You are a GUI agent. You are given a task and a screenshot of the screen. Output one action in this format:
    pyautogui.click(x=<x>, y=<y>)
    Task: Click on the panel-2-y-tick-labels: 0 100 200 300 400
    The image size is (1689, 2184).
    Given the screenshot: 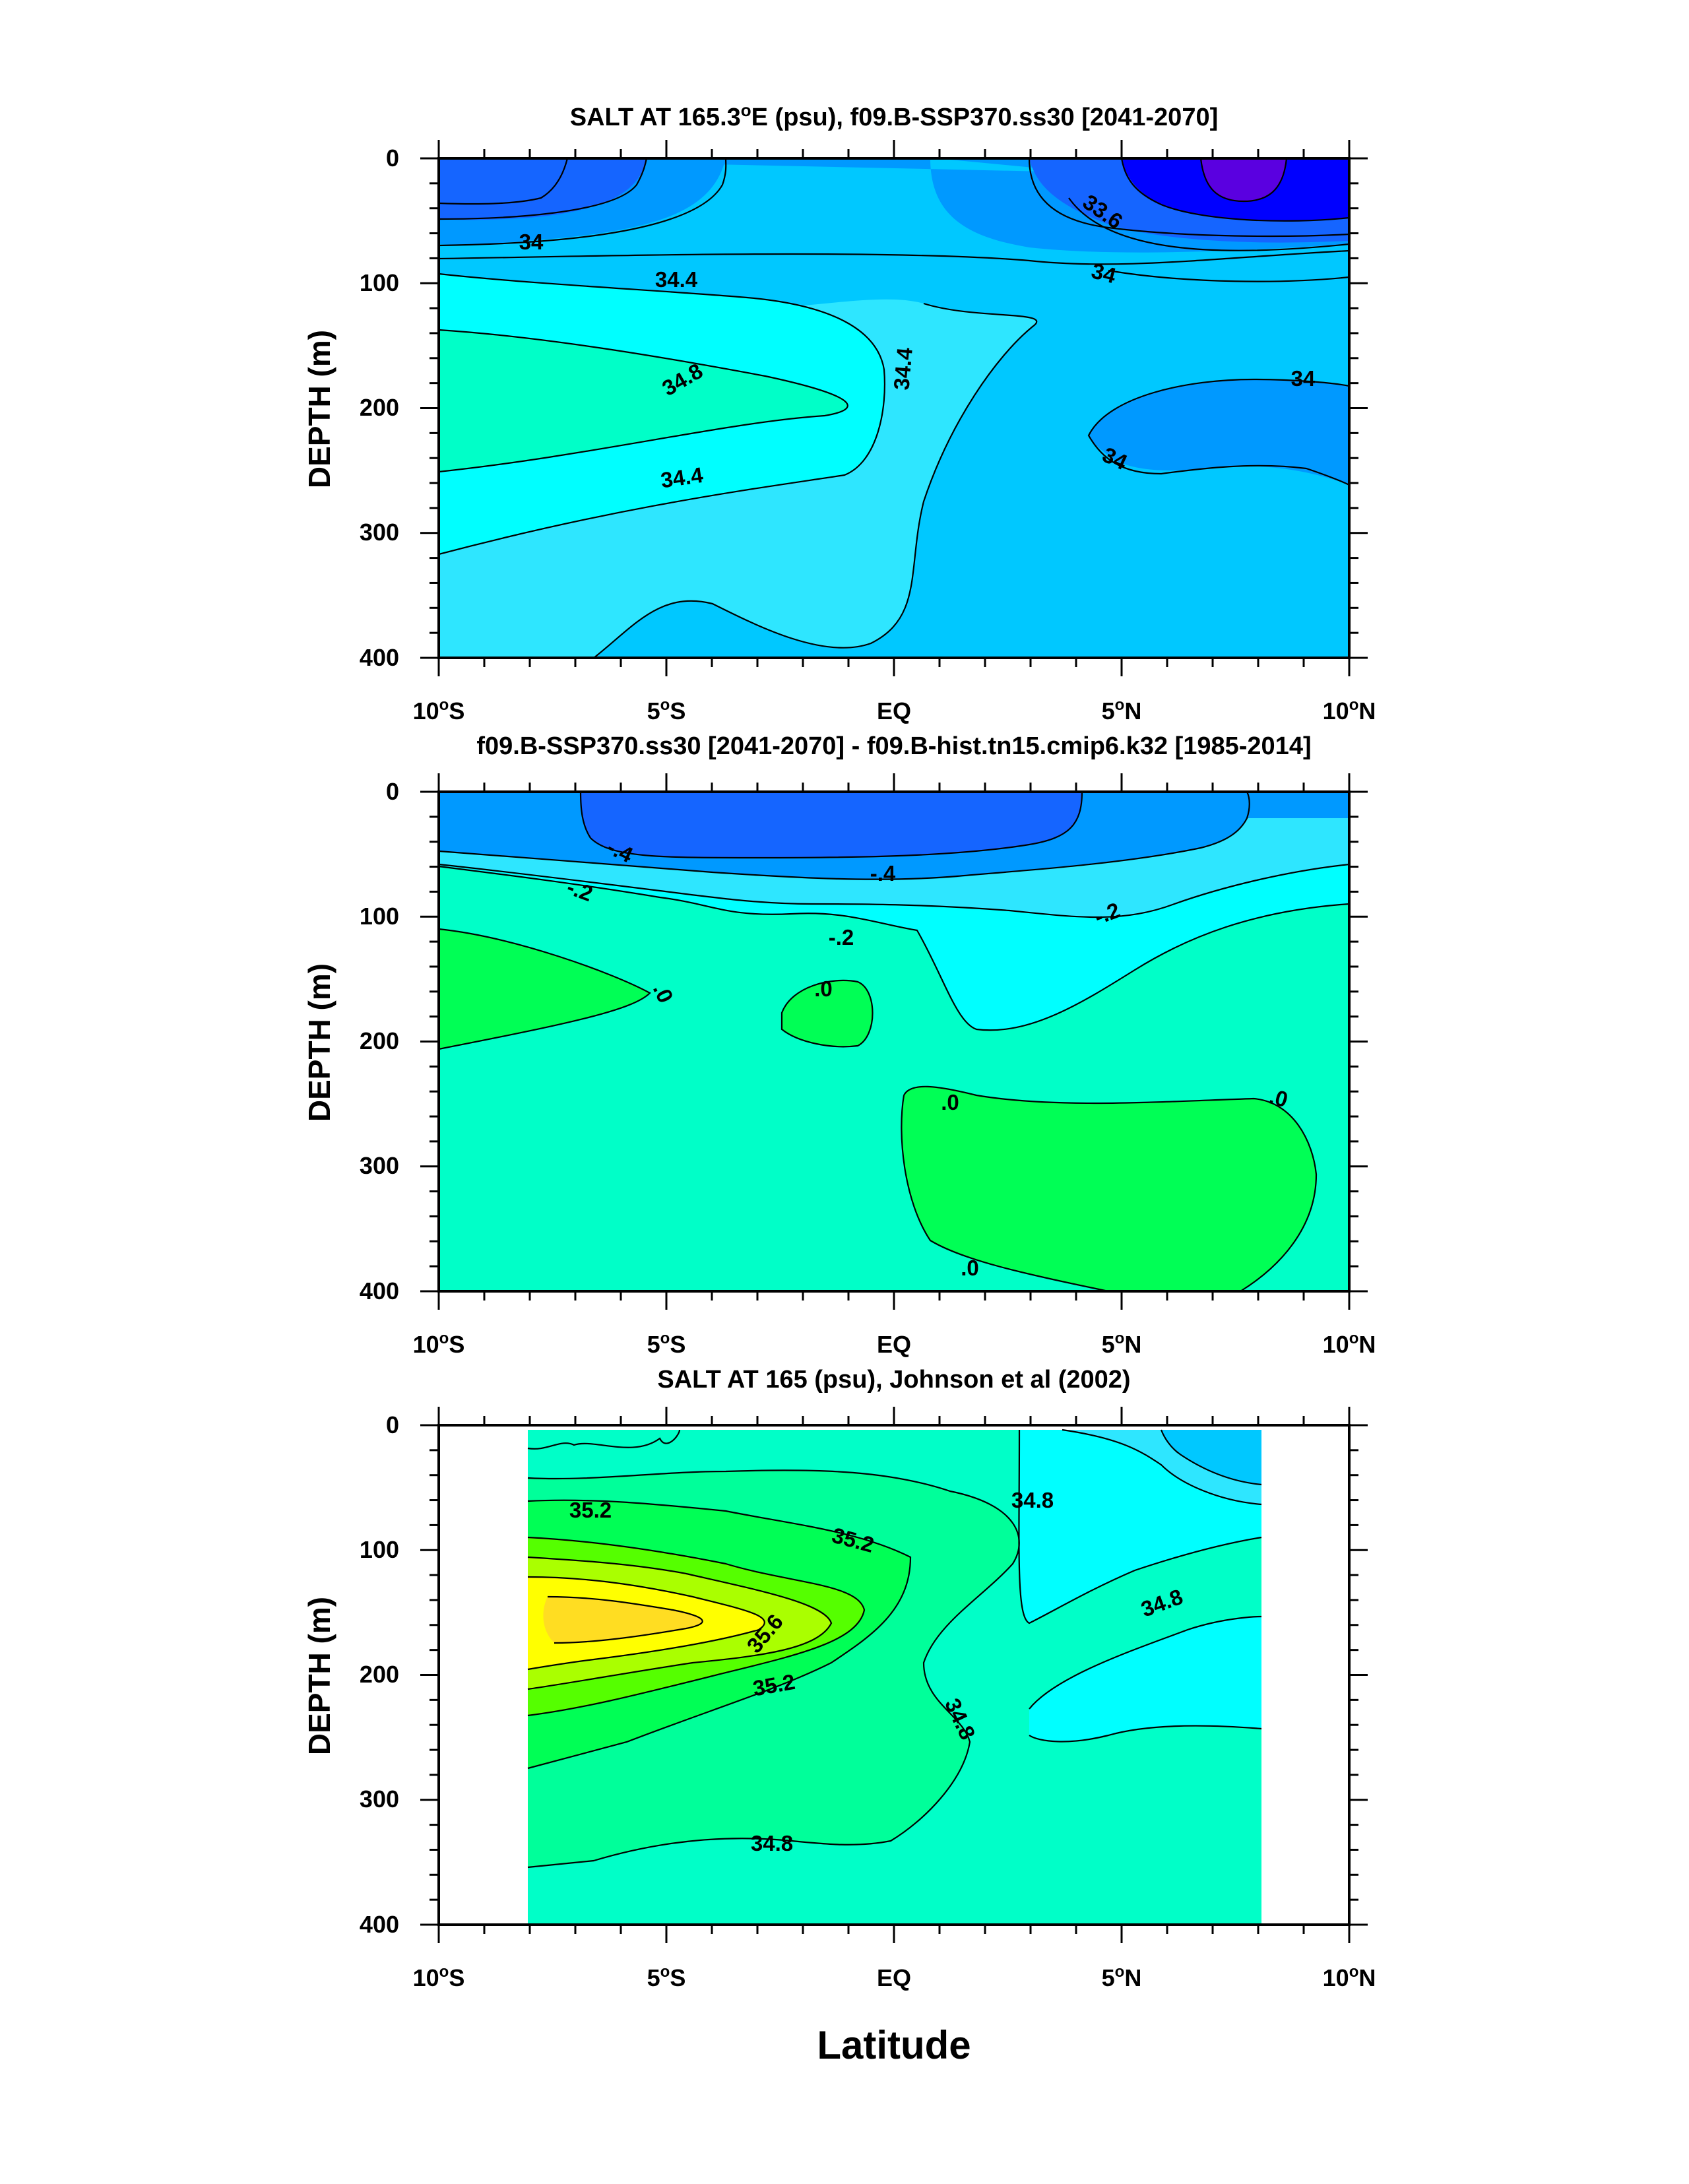 What is the action you would take?
    pyautogui.click(x=379, y=1041)
    